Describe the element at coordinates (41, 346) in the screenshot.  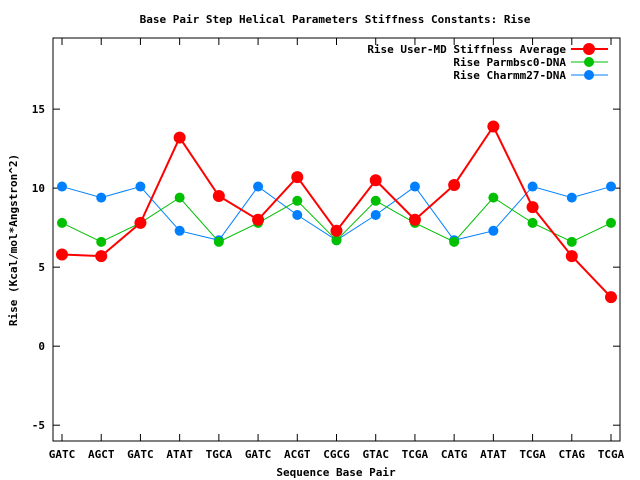
I see `y-tick-label: 0` at that location.